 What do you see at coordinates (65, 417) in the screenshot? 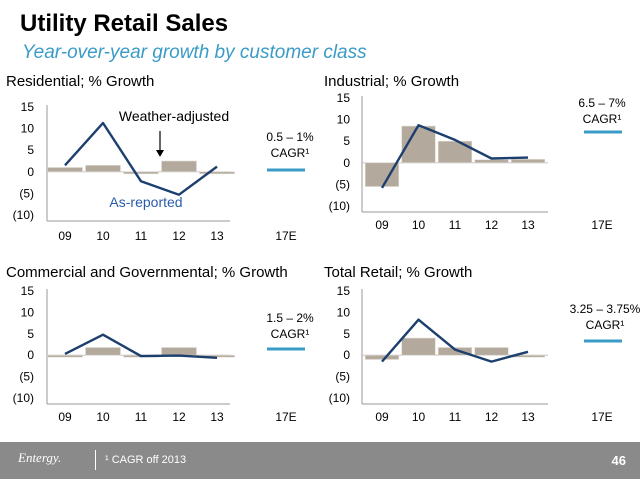
I see `commercial-x-tick: 09` at bounding box center [65, 417].